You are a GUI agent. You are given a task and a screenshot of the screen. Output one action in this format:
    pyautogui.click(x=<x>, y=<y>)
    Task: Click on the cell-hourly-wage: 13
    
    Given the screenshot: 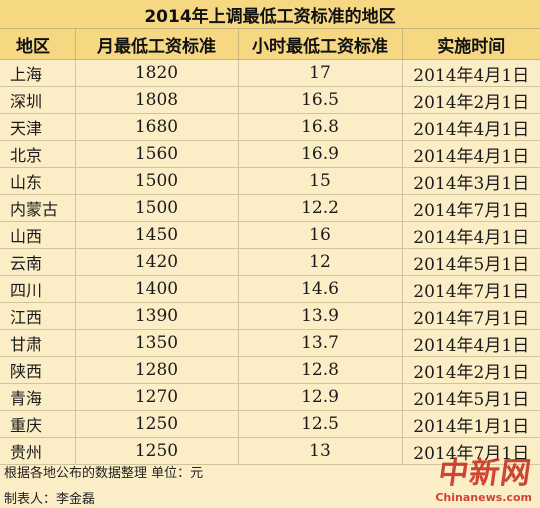 What is the action you would take?
    pyautogui.click(x=320, y=451)
    